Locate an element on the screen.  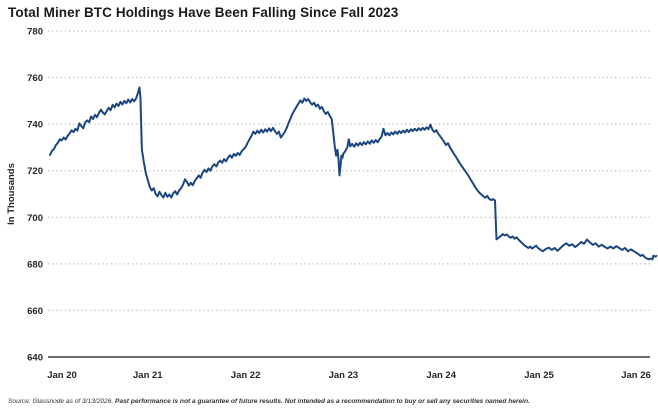
source-note-prefix: Source: Glassnode as of 3/13/2026. is located at coordinates (62, 401).